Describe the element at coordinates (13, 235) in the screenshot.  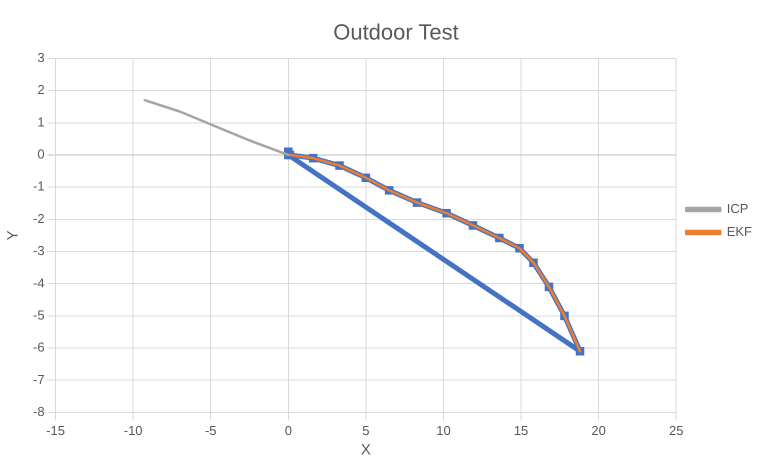
I see `y-axis-title: Y` at that location.